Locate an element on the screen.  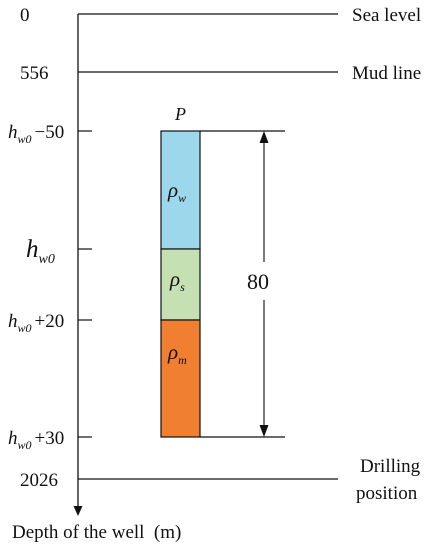
dimension-arrow-up is located at coordinates (264, 137).